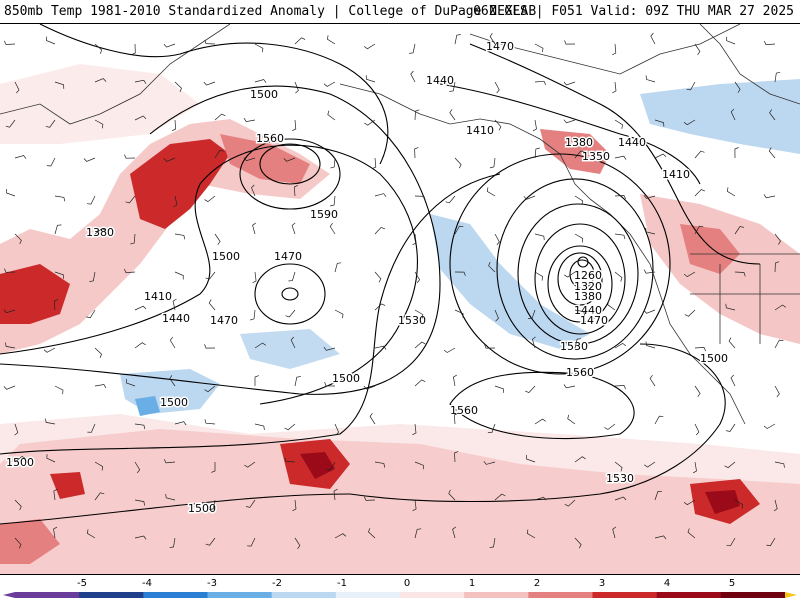 This screenshot has width=800, height=605. I want to click on legend-tick-label: 4, so click(667, 583).